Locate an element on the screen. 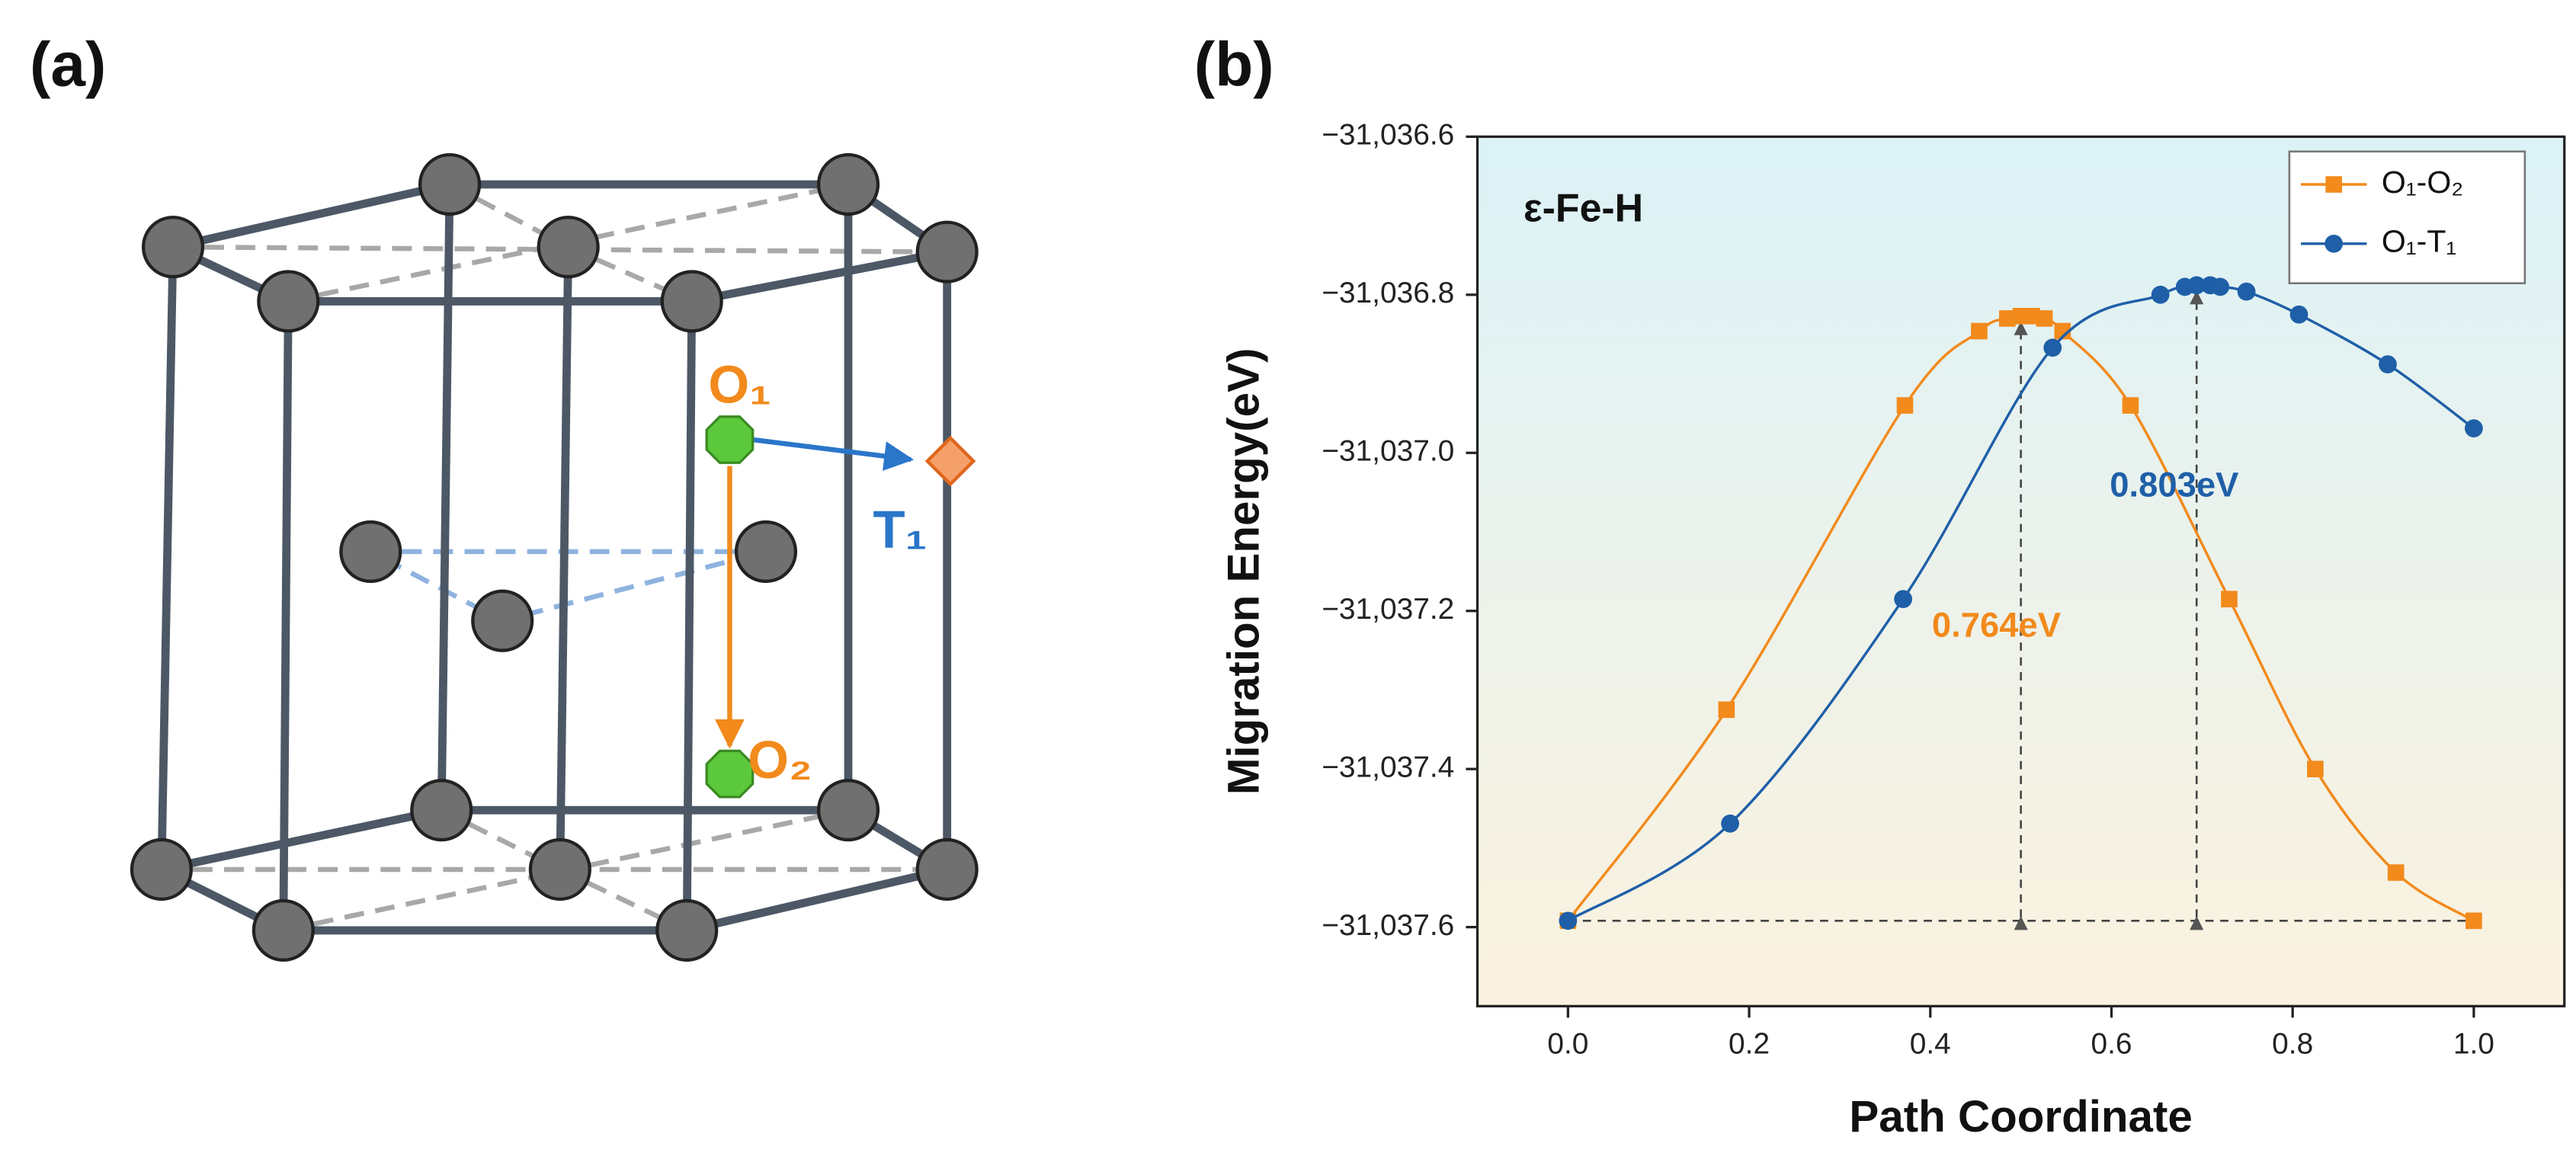  y-tick-label: −31,037.0 is located at coordinates (1388, 452).